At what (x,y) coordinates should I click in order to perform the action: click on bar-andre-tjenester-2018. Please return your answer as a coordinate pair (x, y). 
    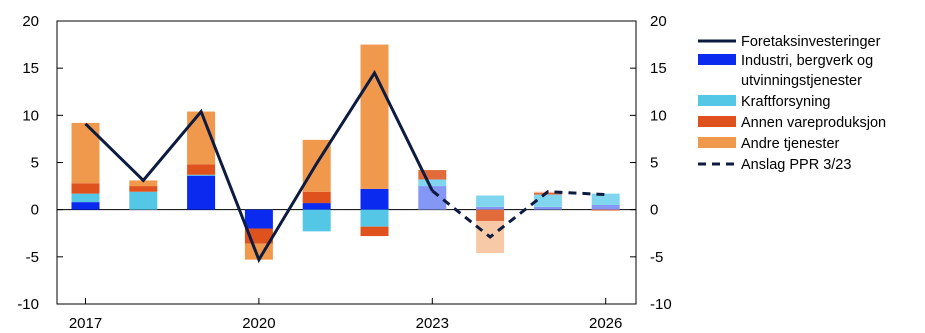
    Looking at the image, I should click on (143, 183).